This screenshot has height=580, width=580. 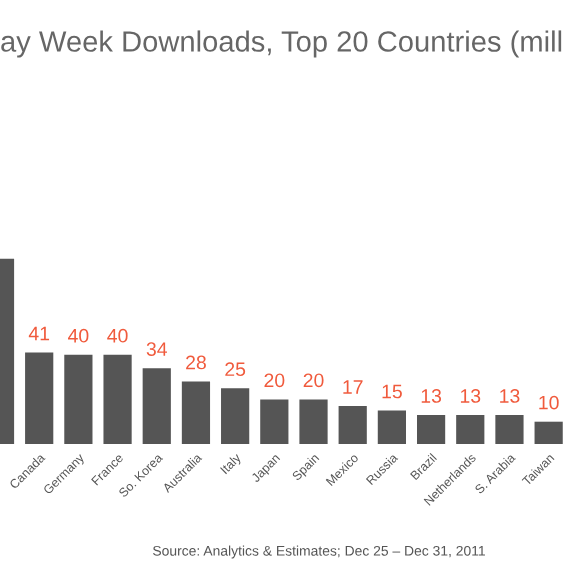 I want to click on data-label: 25, so click(x=235, y=369).